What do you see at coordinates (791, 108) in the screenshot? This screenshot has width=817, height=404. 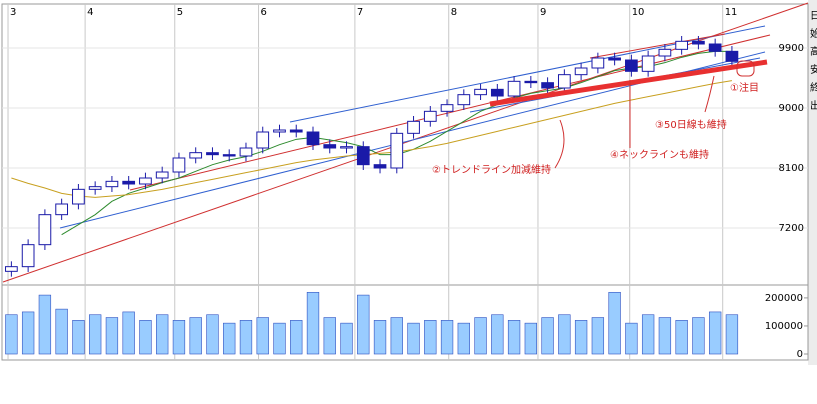 I see `y-tick-label: 9000` at bounding box center [791, 108].